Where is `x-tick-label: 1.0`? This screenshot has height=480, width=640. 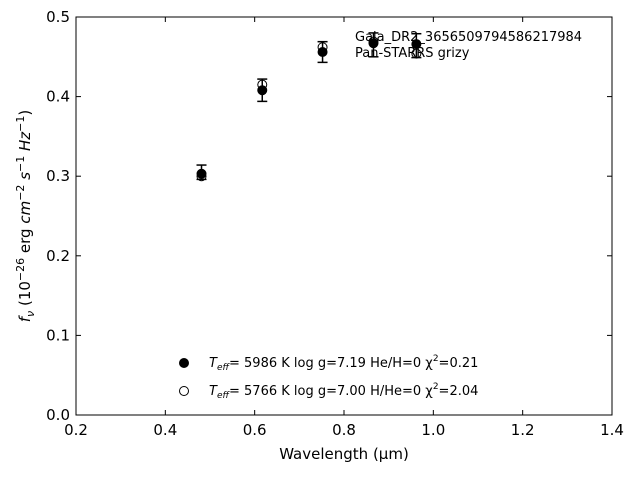
x-tick-label: 1.0 is located at coordinates (433, 430).